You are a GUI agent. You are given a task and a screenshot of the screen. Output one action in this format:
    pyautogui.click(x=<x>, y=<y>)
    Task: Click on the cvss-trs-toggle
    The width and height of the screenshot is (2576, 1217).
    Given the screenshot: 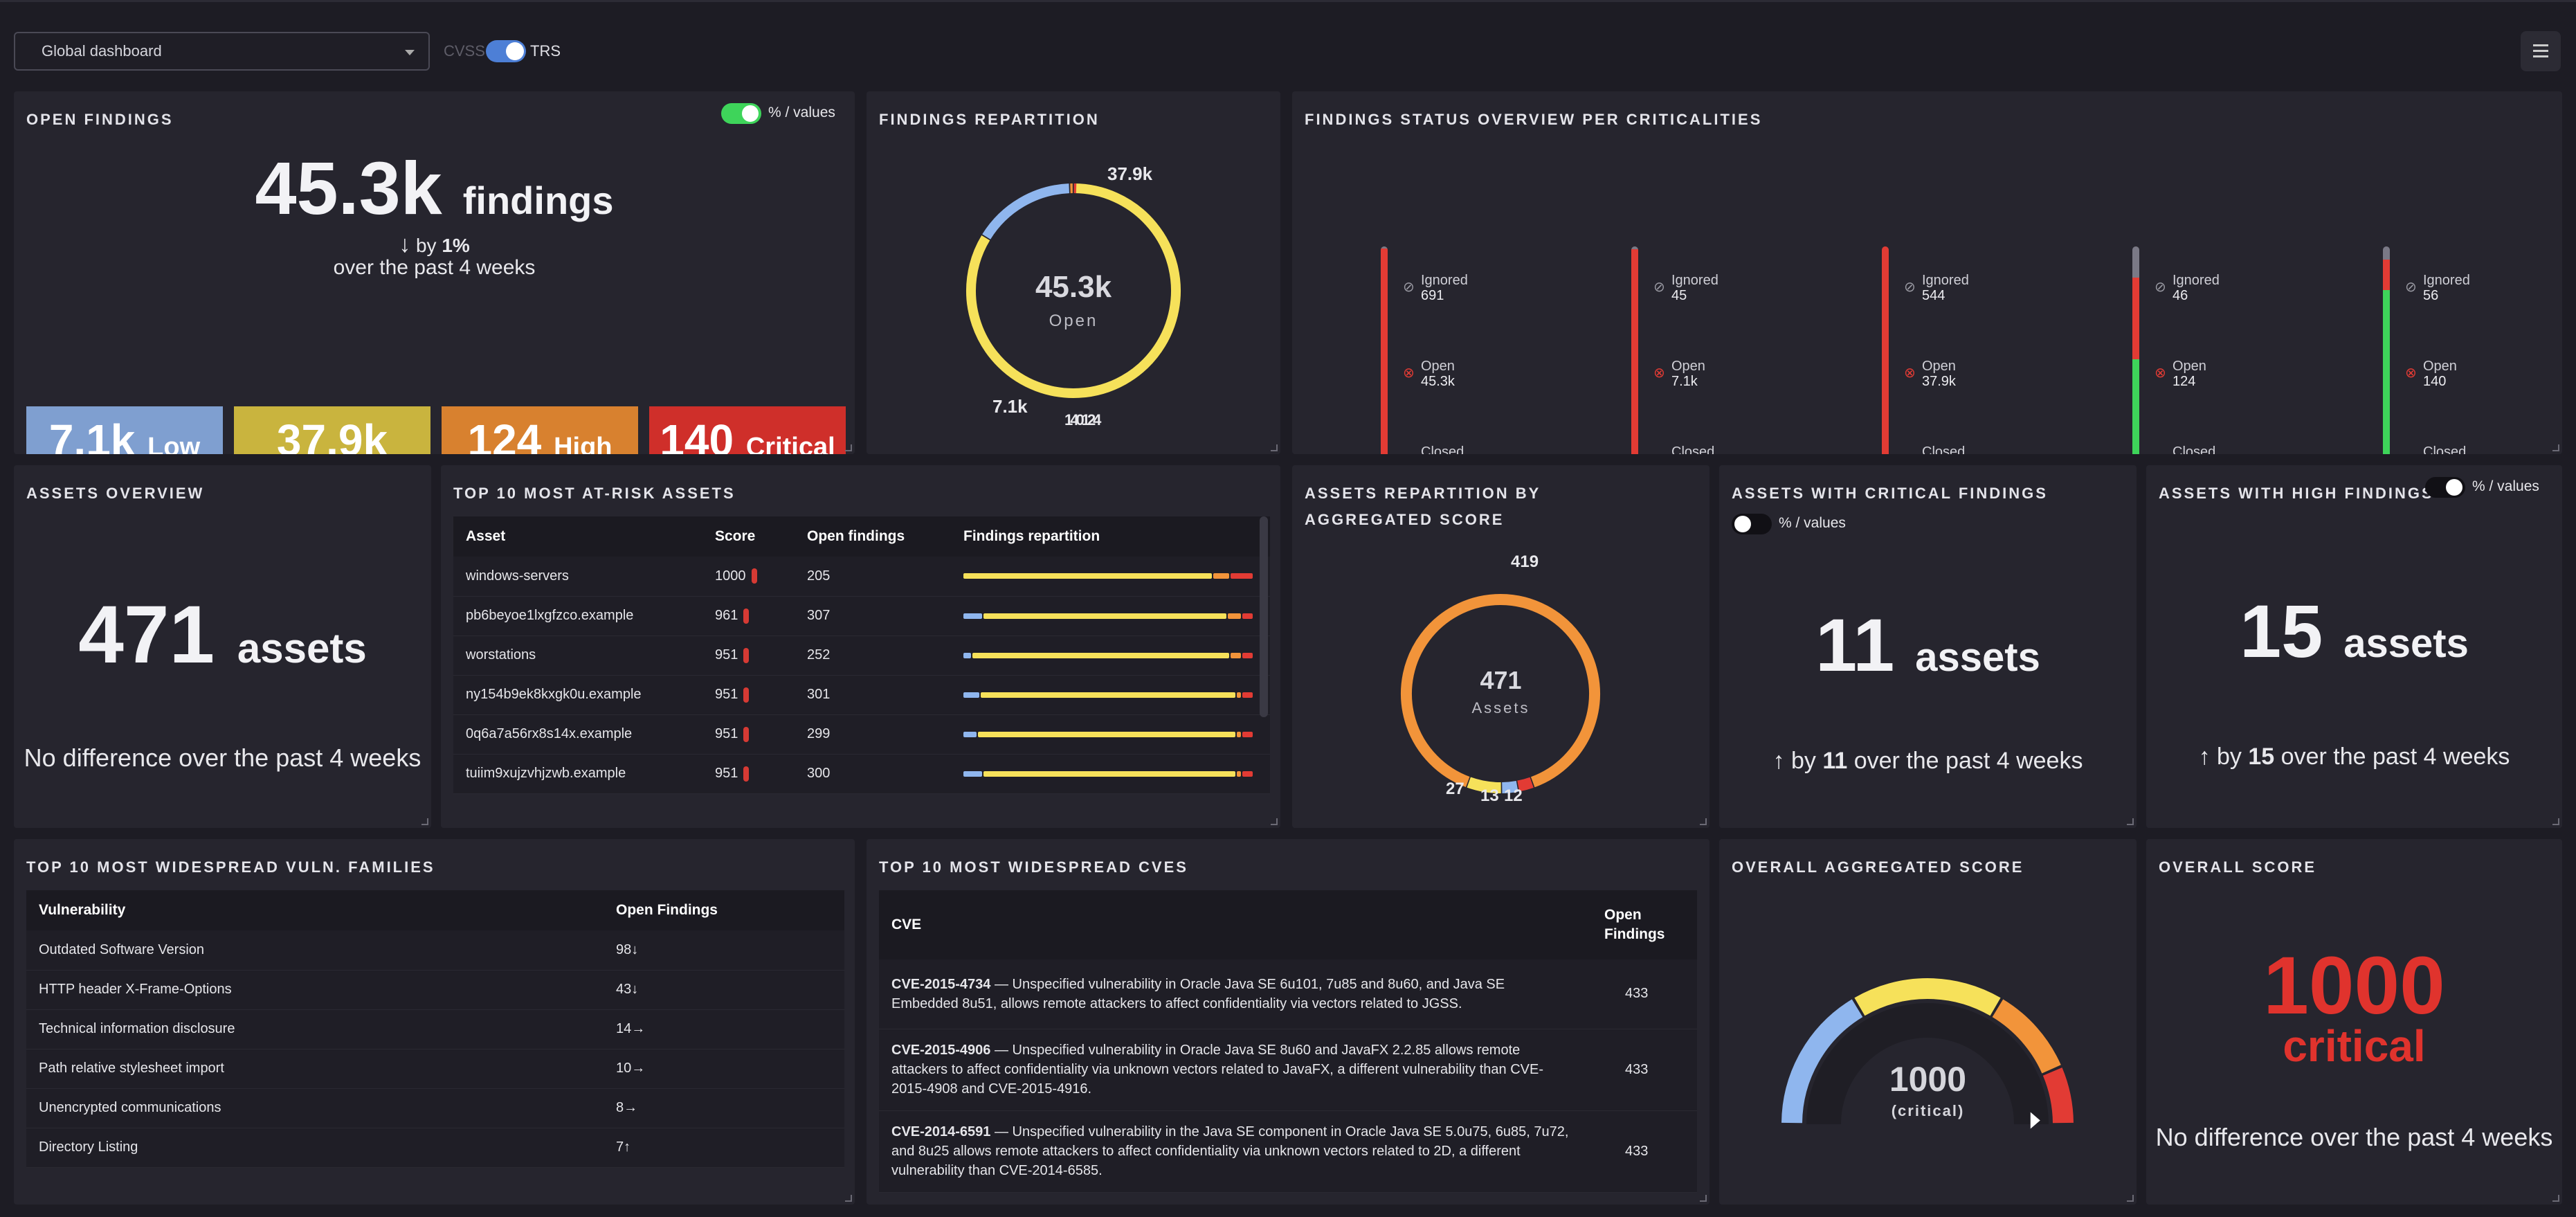 What is the action you would take?
    pyautogui.click(x=506, y=51)
    